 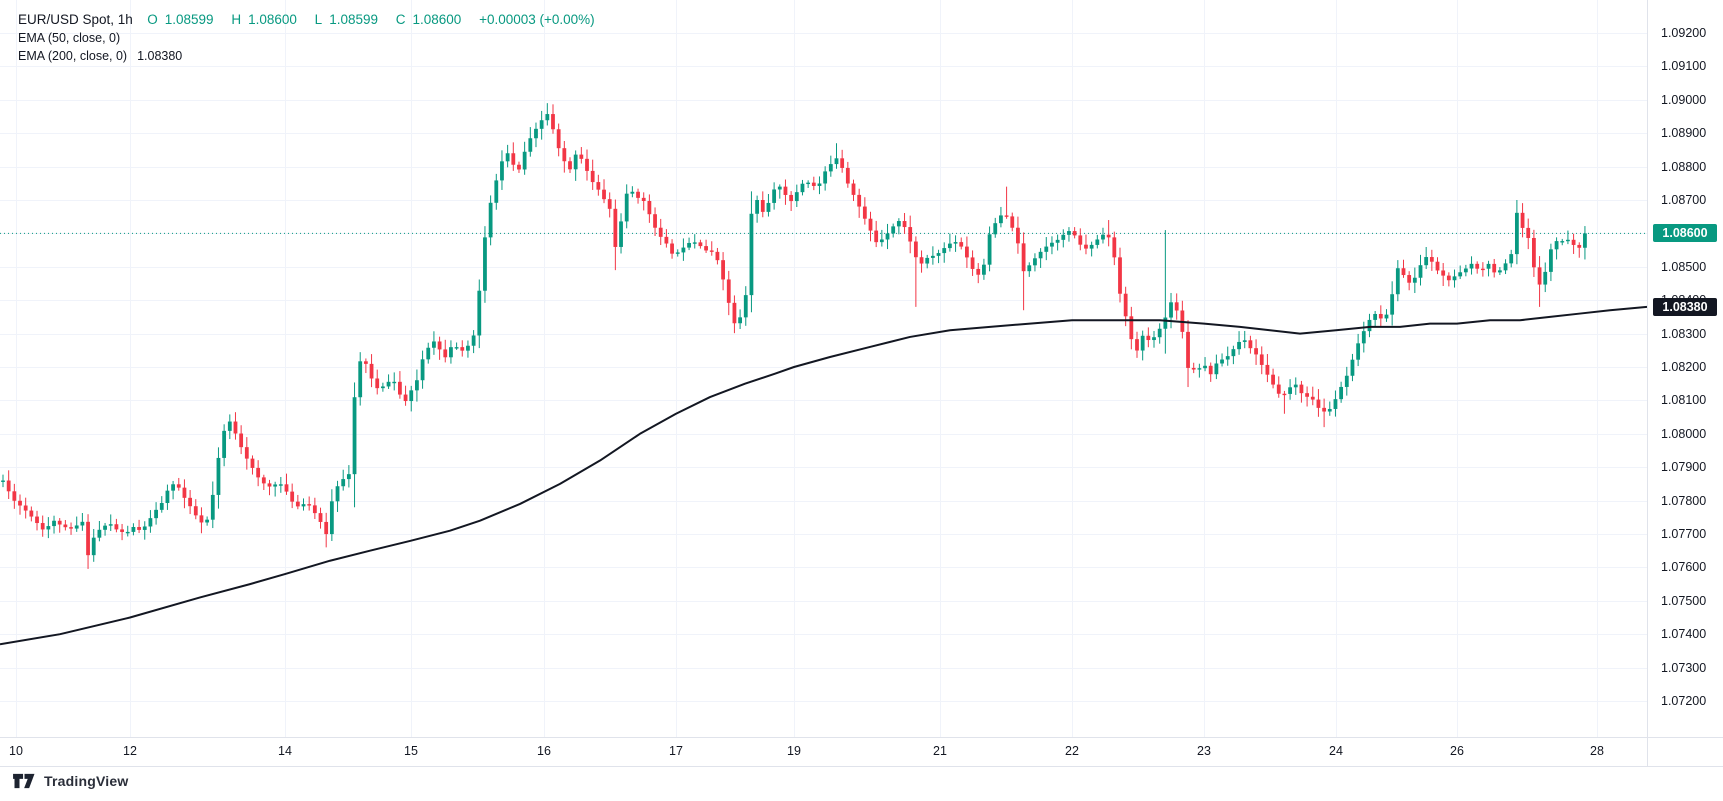 I want to click on price-axis-label: 1.08100, so click(x=1684, y=400).